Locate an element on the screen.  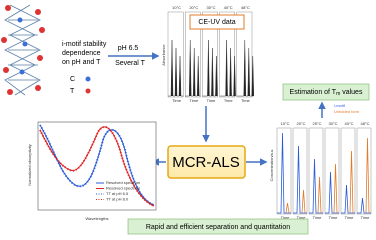
legend-t: T is located at coordinates (72, 91).